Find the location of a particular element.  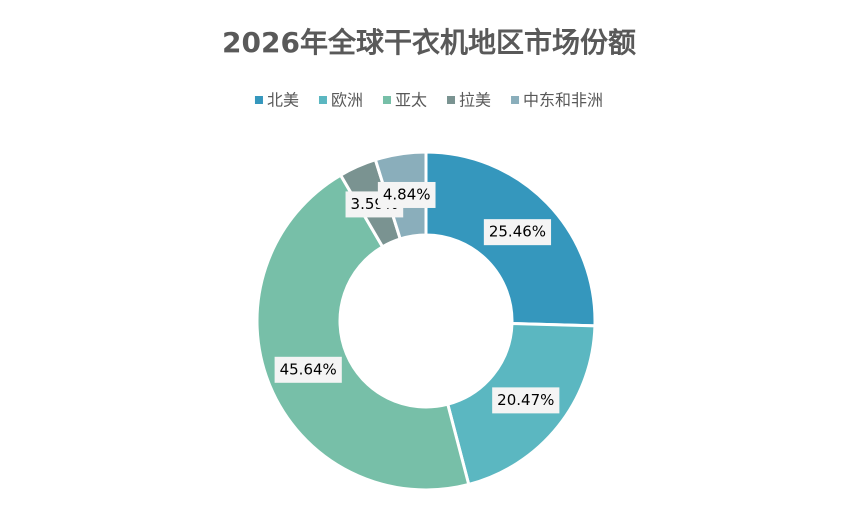

data-label-text: 20.47% is located at coordinates (525, 400).